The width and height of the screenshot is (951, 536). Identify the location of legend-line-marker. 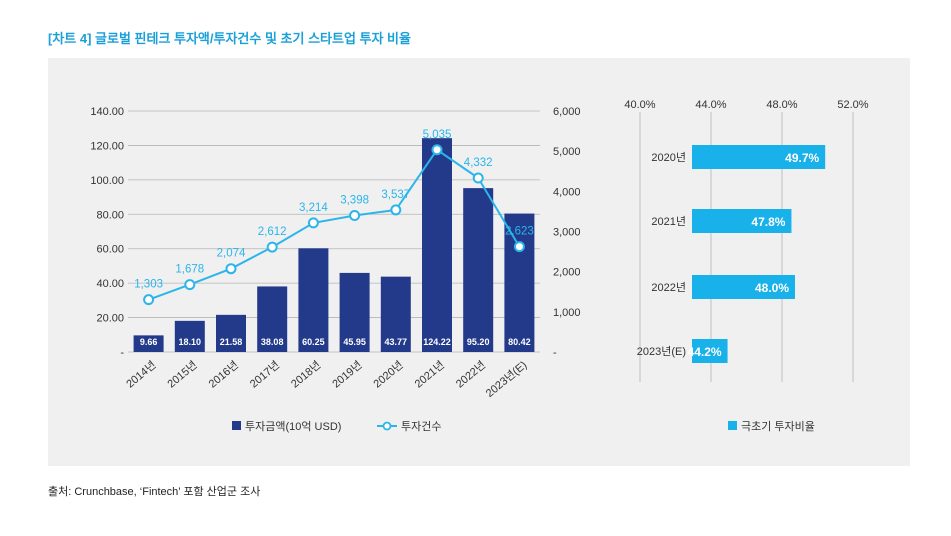
(387, 426).